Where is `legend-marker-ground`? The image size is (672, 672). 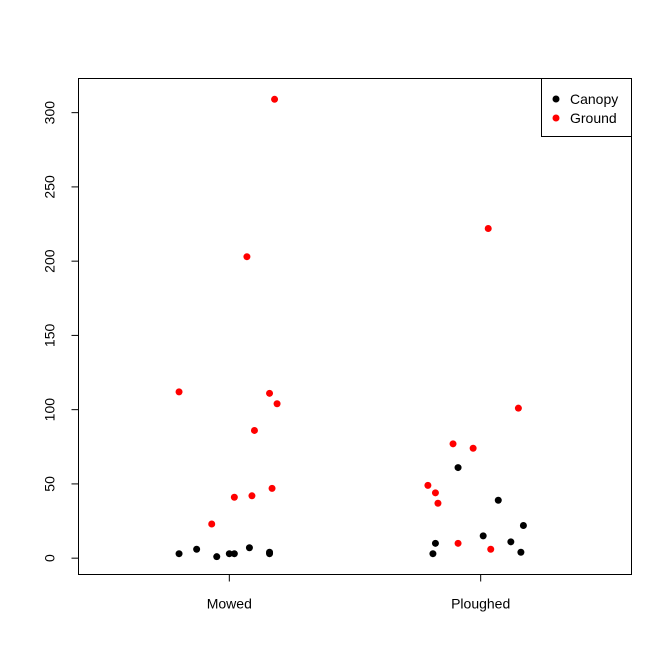 legend-marker-ground is located at coordinates (556, 118).